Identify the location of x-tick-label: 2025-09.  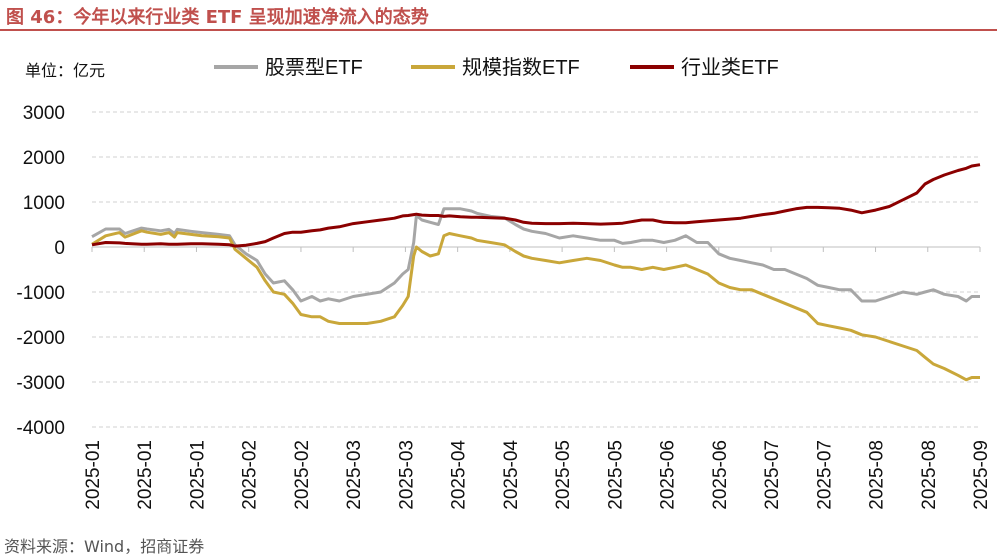
(981, 475).